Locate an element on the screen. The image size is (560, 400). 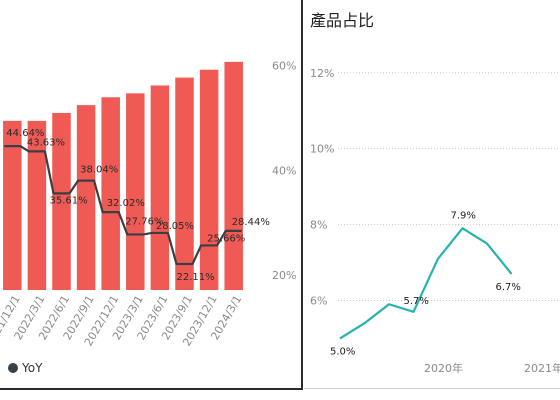
share-data-label-3: 6.7% is located at coordinates (508, 287).